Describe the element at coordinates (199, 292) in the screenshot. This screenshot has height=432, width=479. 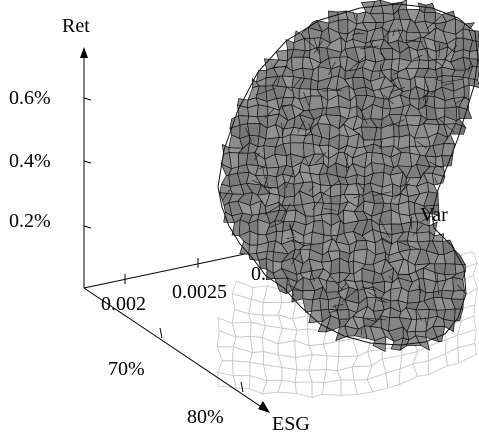
I see `x-tick-label-0-0025: 0.0025` at that location.